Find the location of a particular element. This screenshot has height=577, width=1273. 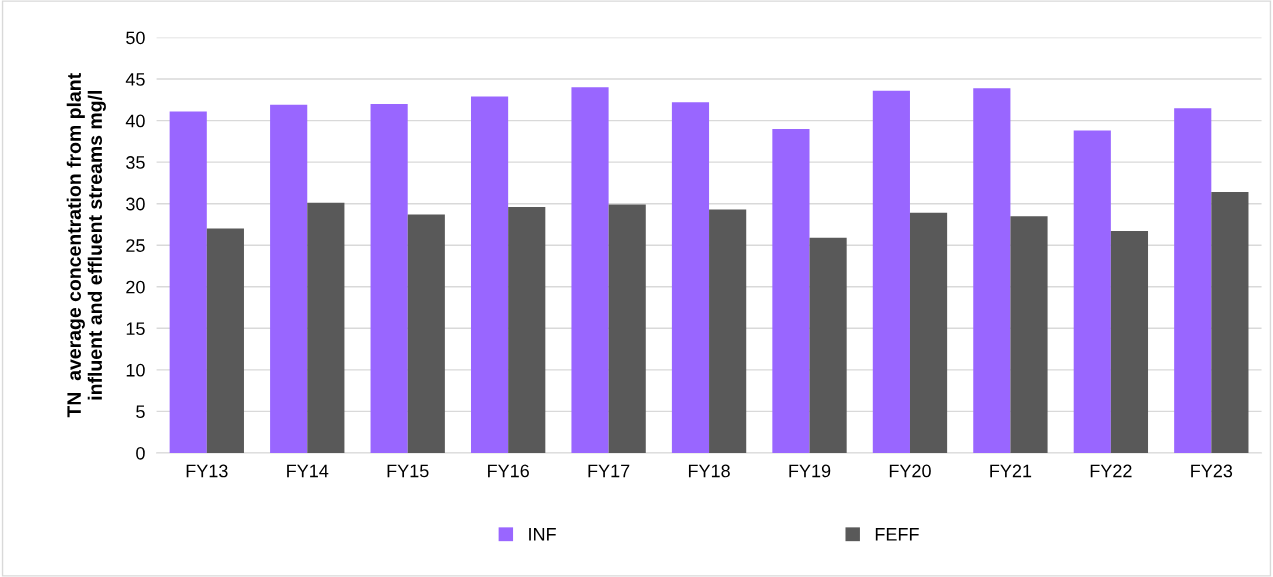

y-tick-label: 35 is located at coordinates (135, 162).